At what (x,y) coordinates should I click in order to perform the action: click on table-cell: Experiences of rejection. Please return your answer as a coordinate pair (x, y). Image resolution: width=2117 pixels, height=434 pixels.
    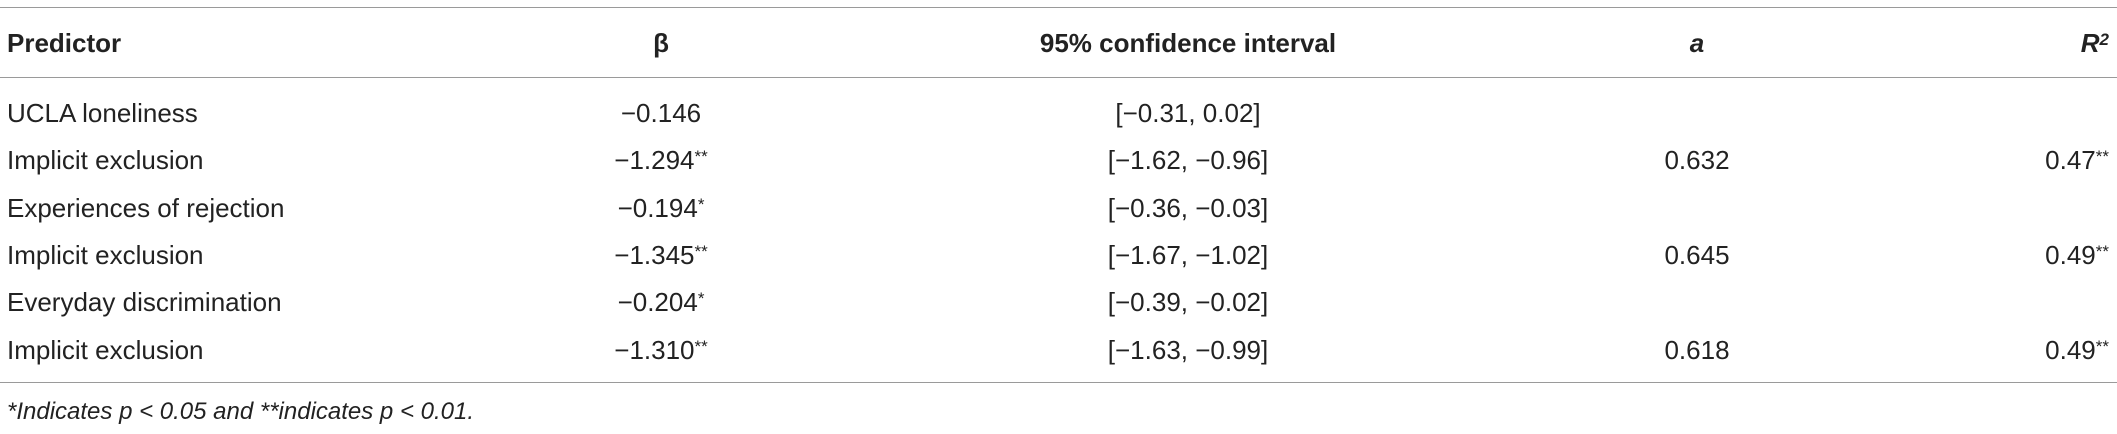
    Looking at the image, I should click on (146, 207).